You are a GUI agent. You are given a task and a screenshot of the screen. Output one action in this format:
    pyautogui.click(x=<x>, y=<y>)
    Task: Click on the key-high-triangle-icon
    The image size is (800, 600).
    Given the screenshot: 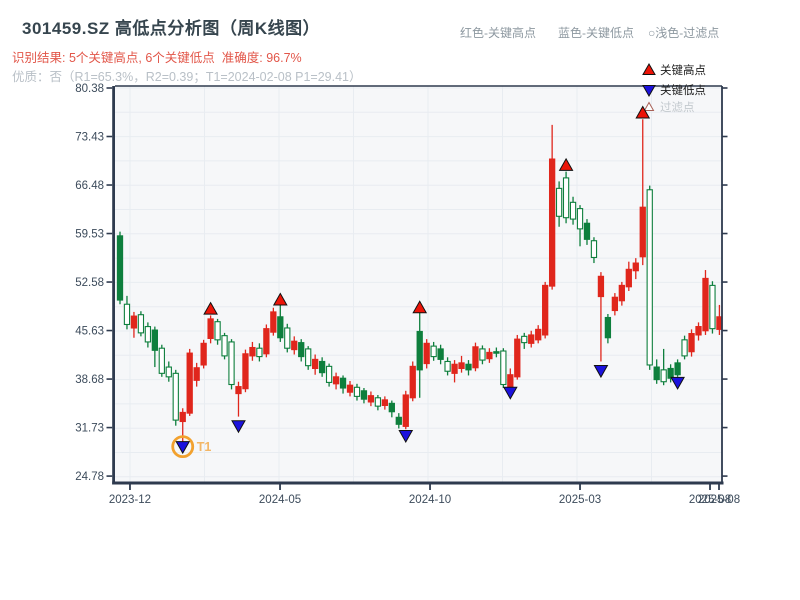 What is the action you would take?
    pyautogui.click(x=649, y=68)
    